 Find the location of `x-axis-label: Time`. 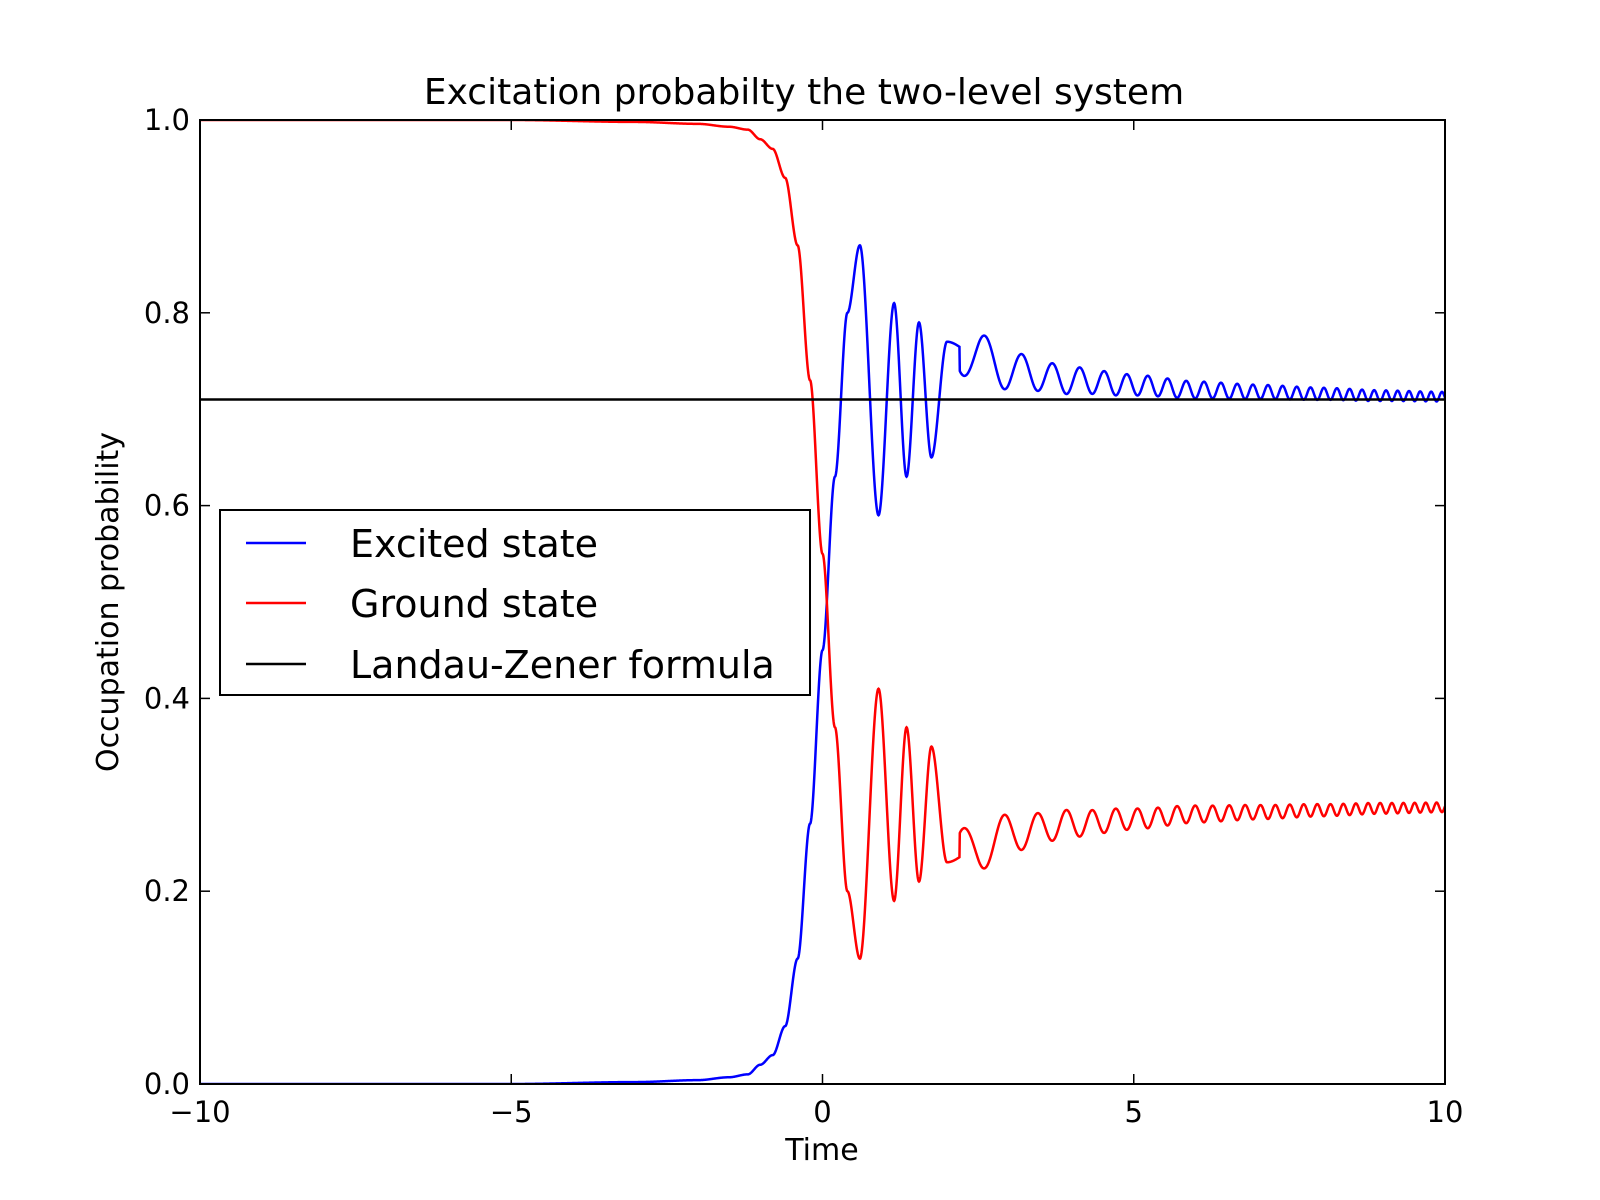

x-axis-label: Time is located at coordinates (821, 1150).